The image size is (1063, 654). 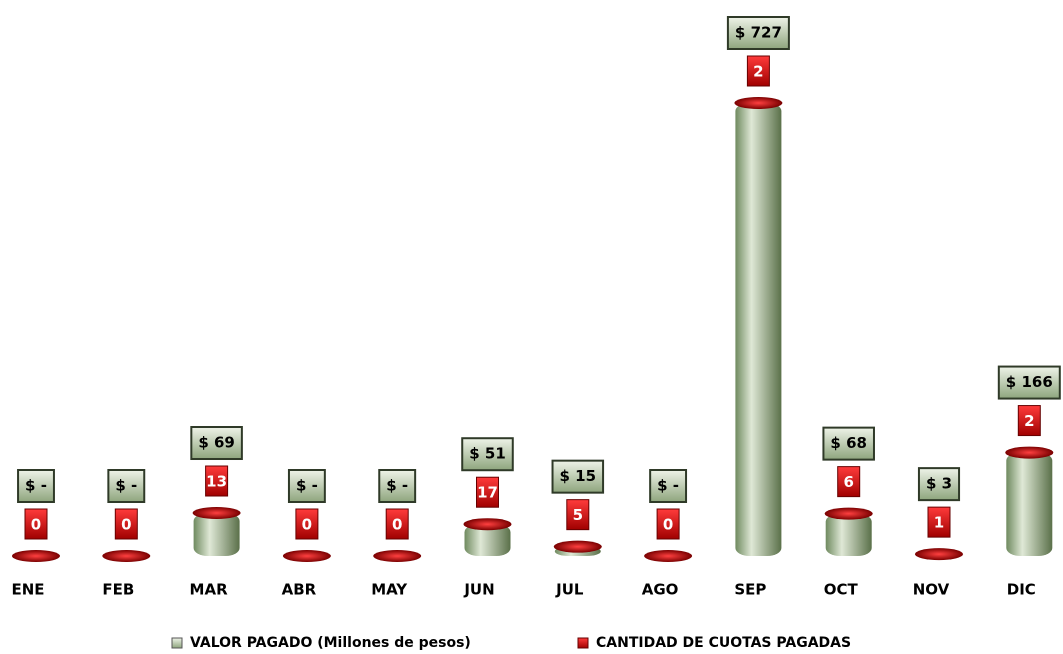 I want to click on x-tick-label: MAY, so click(x=389, y=590).